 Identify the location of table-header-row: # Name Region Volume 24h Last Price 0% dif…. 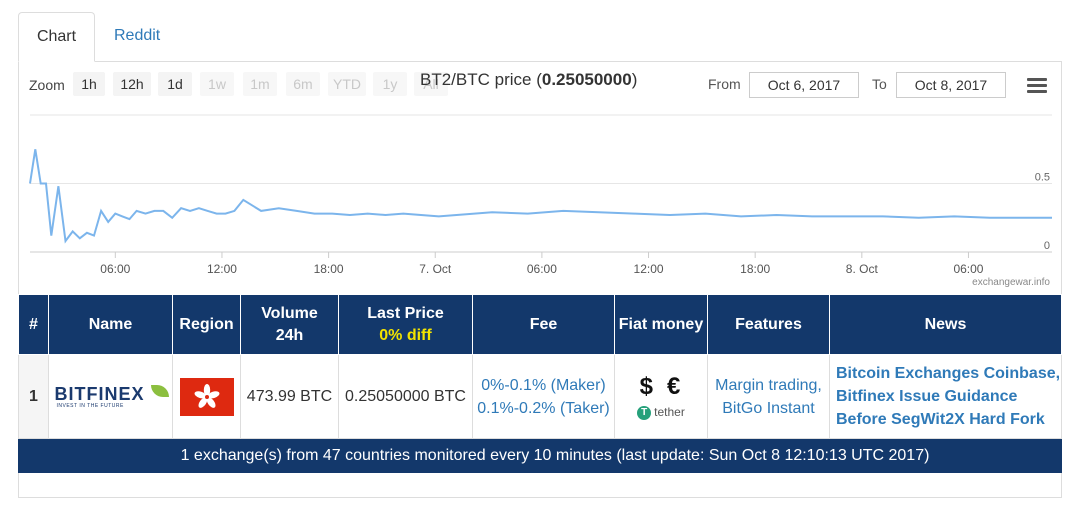
(540, 324).